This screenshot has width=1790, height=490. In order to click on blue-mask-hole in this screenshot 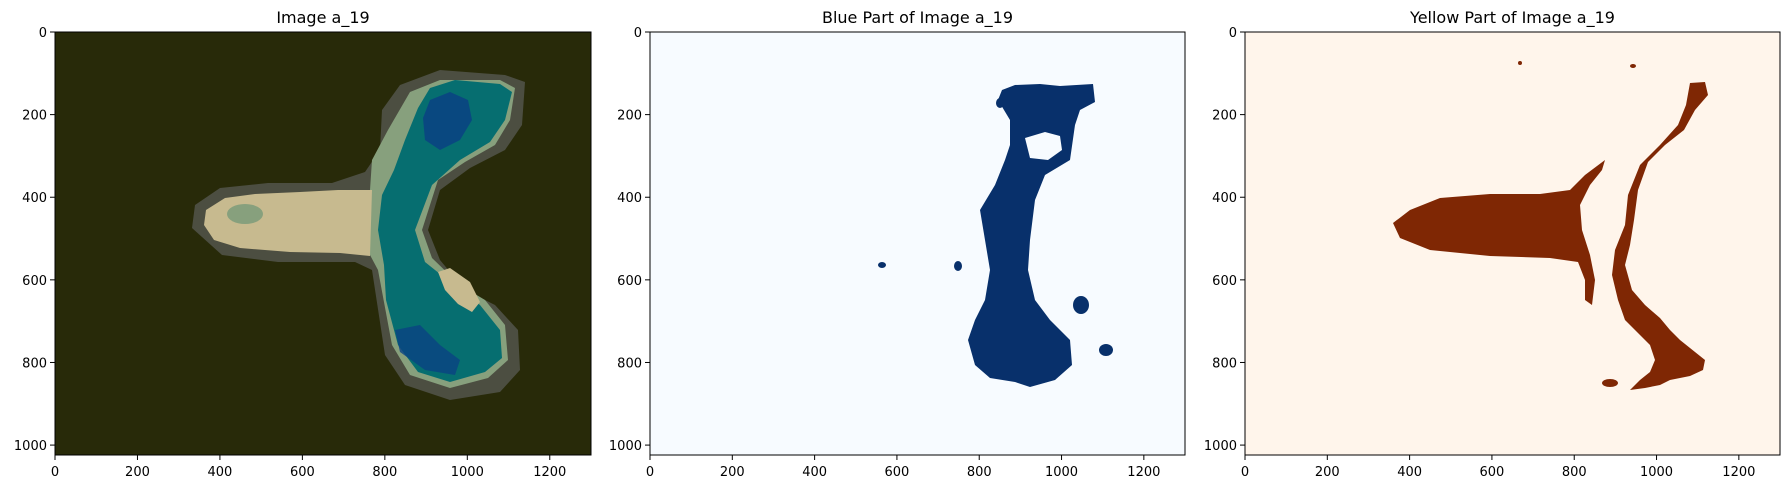, I will do `click(1043, 146)`.